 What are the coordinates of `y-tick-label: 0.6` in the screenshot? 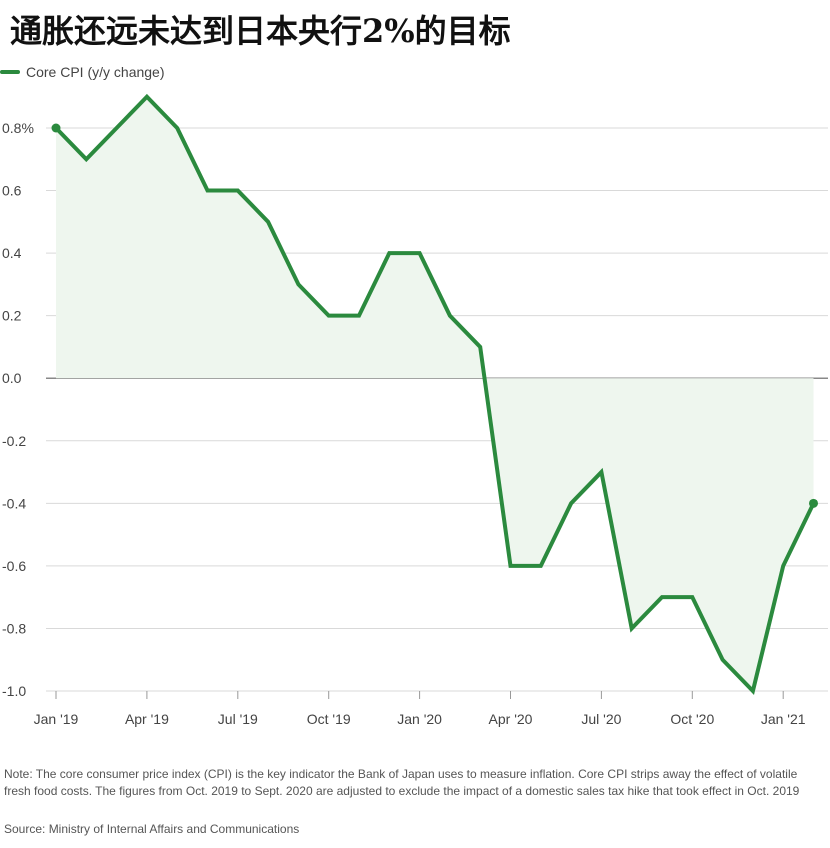 It's located at (12, 191).